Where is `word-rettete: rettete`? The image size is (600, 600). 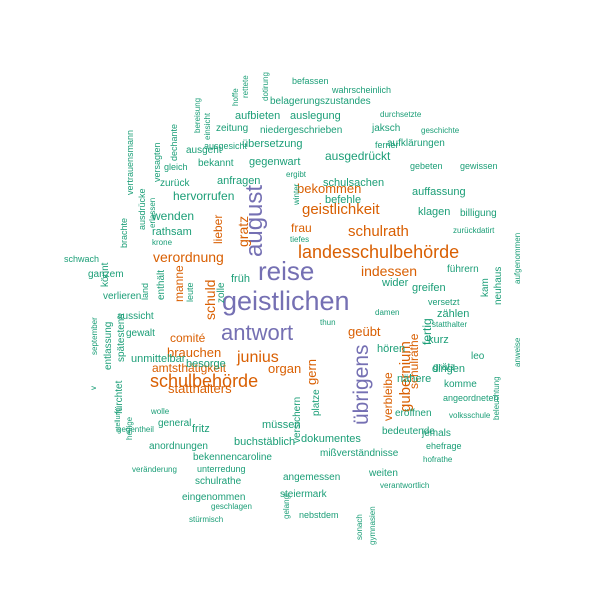 word-rettete: rettete is located at coordinates (245, 86).